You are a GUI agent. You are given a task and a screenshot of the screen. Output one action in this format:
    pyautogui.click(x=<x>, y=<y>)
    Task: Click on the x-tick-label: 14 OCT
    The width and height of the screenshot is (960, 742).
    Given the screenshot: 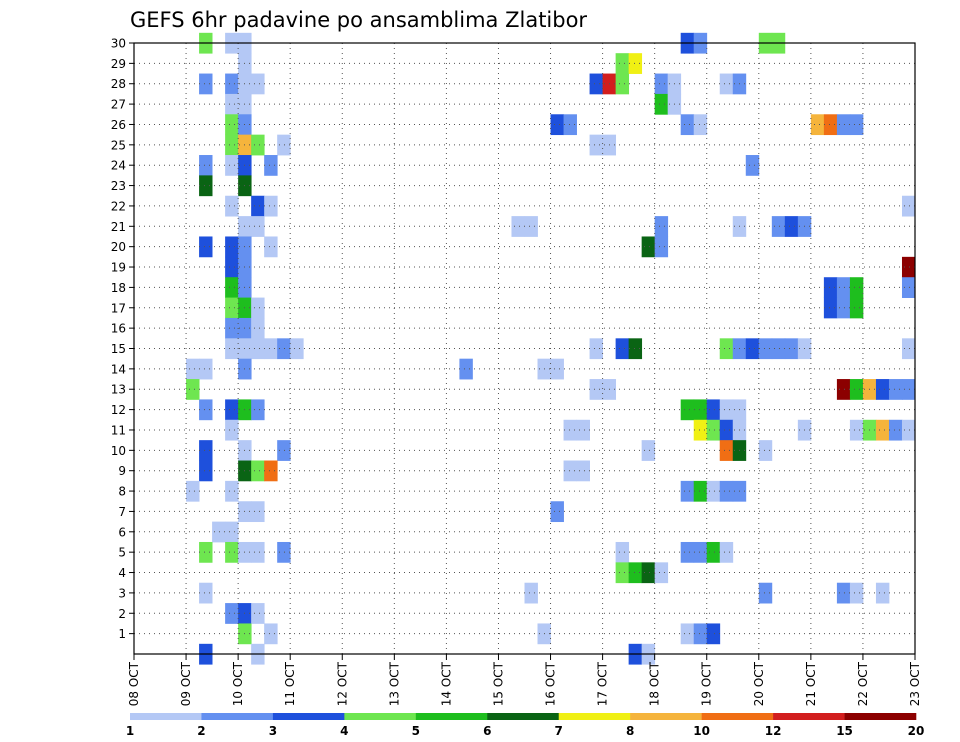 What is the action you would take?
    pyautogui.click(x=446, y=683)
    